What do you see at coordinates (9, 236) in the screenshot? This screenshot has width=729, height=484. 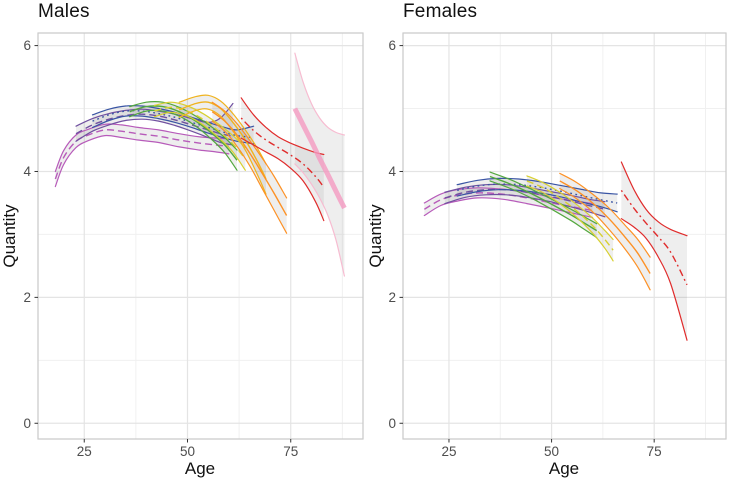 I see `y-axis-title-males: Quantity` at bounding box center [9, 236].